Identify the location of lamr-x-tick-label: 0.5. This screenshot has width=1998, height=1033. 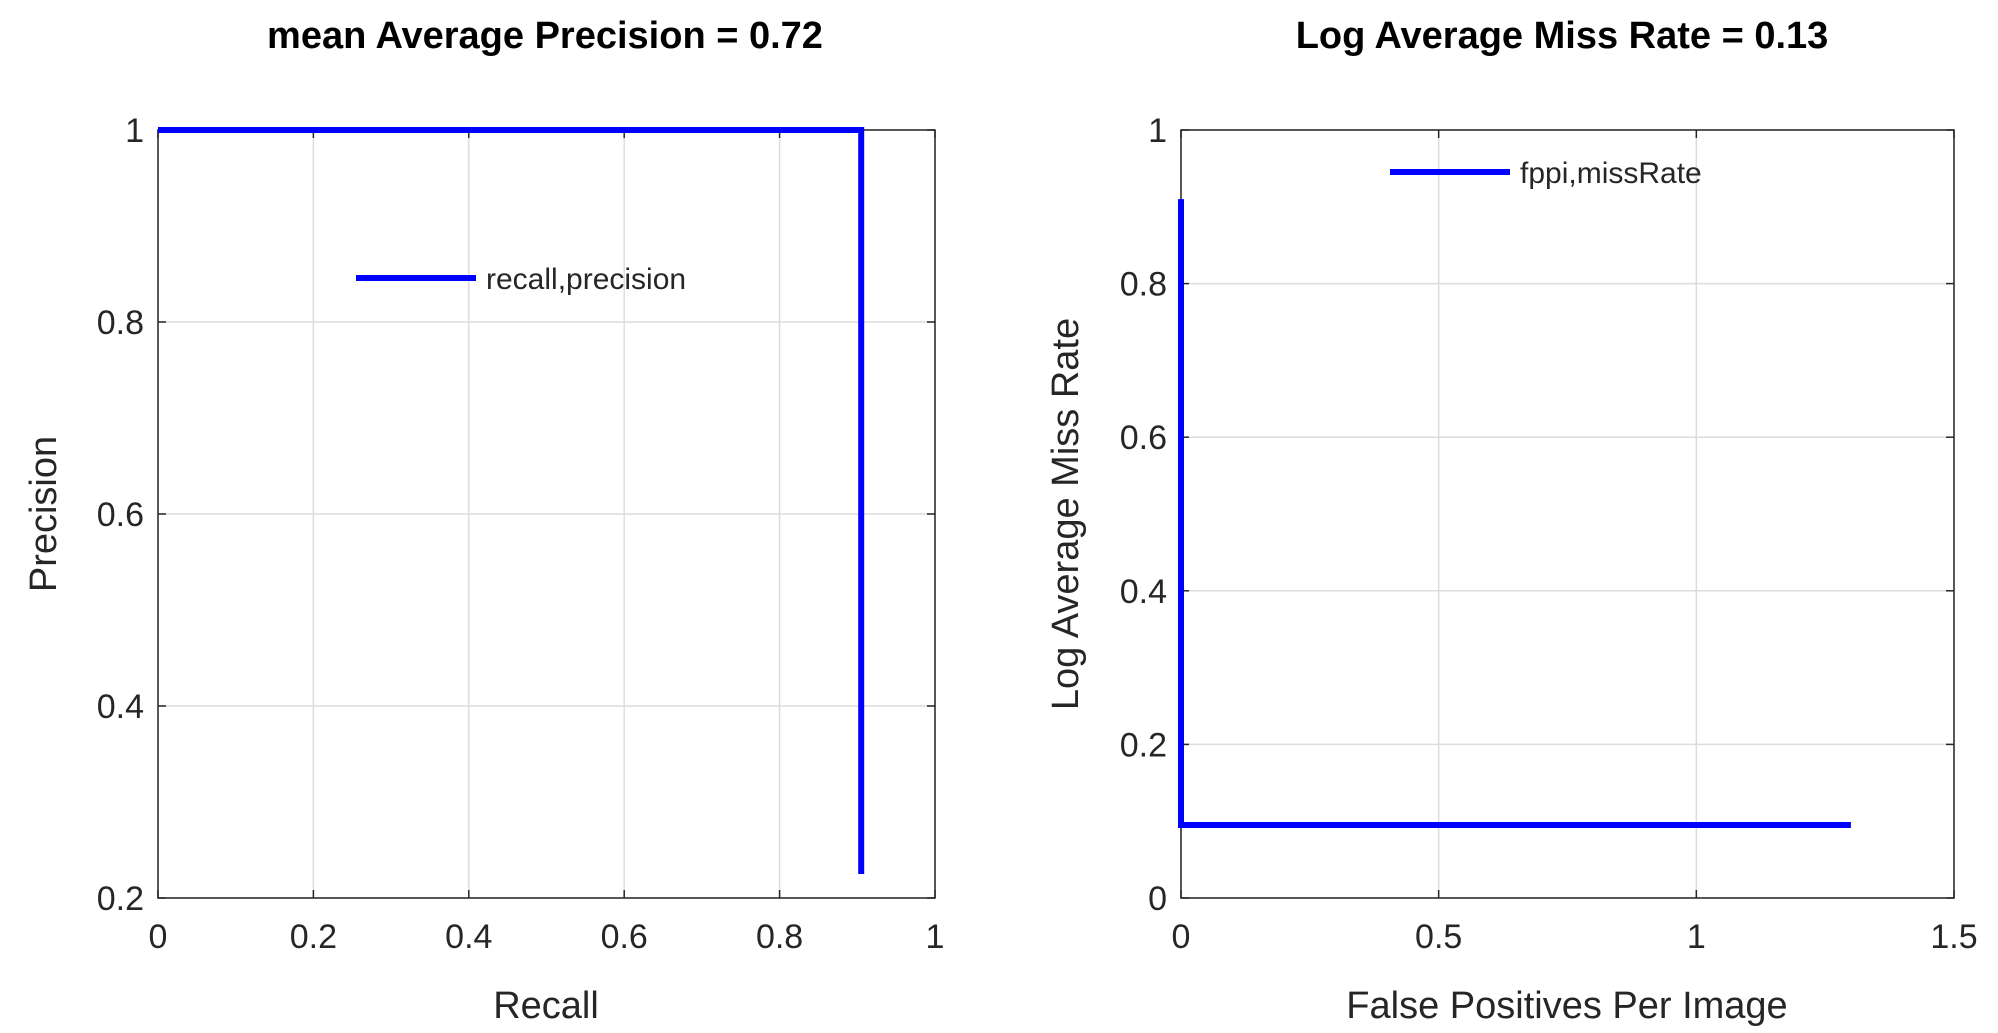
(1438, 937).